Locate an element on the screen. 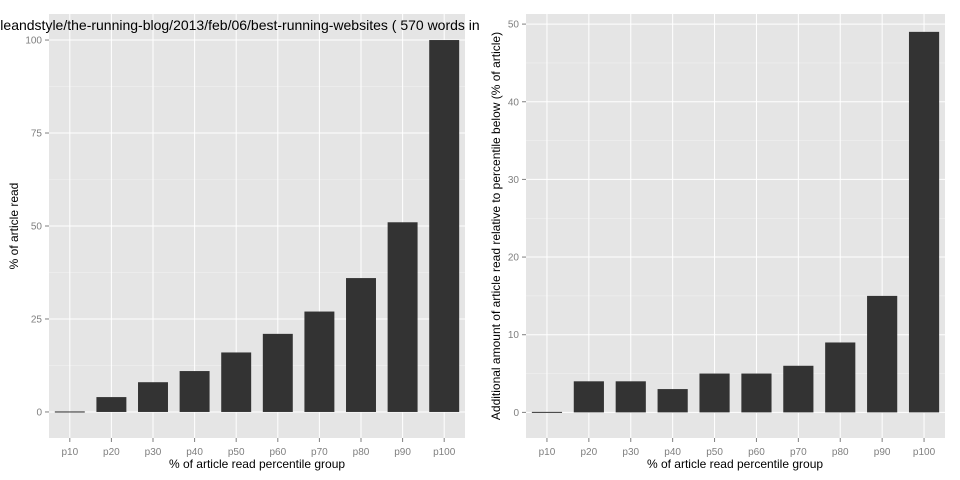 Image resolution: width=960 pixels, height=480 pixels. y-tick-label: 25 is located at coordinates (37, 319).